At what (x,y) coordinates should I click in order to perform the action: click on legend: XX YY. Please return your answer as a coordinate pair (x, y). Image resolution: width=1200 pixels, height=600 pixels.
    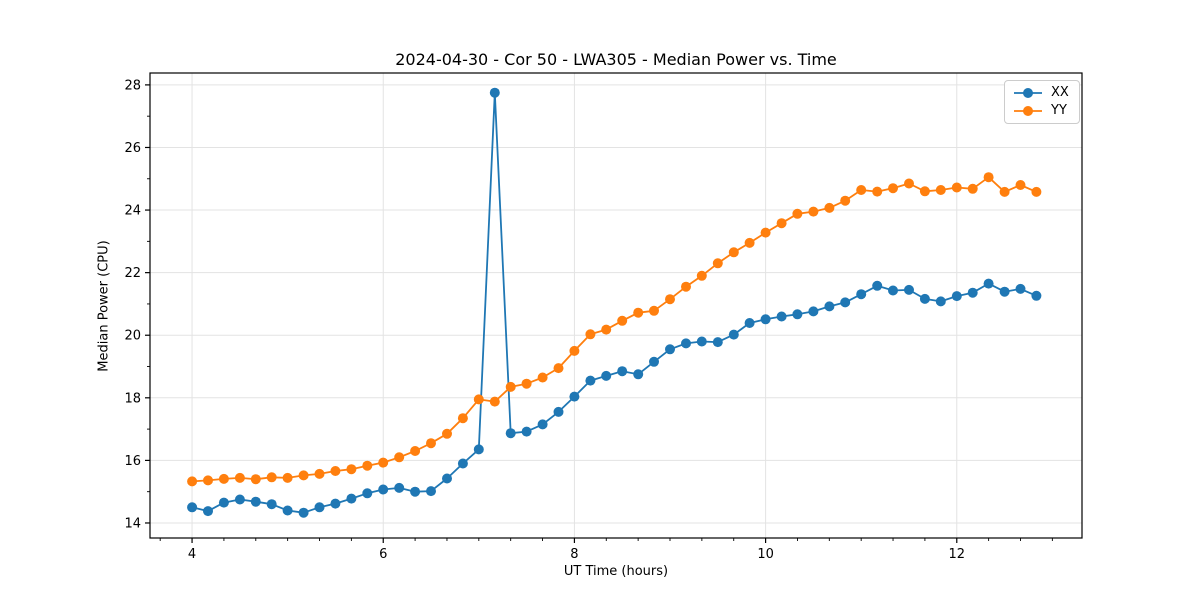
    Looking at the image, I should click on (1042, 102).